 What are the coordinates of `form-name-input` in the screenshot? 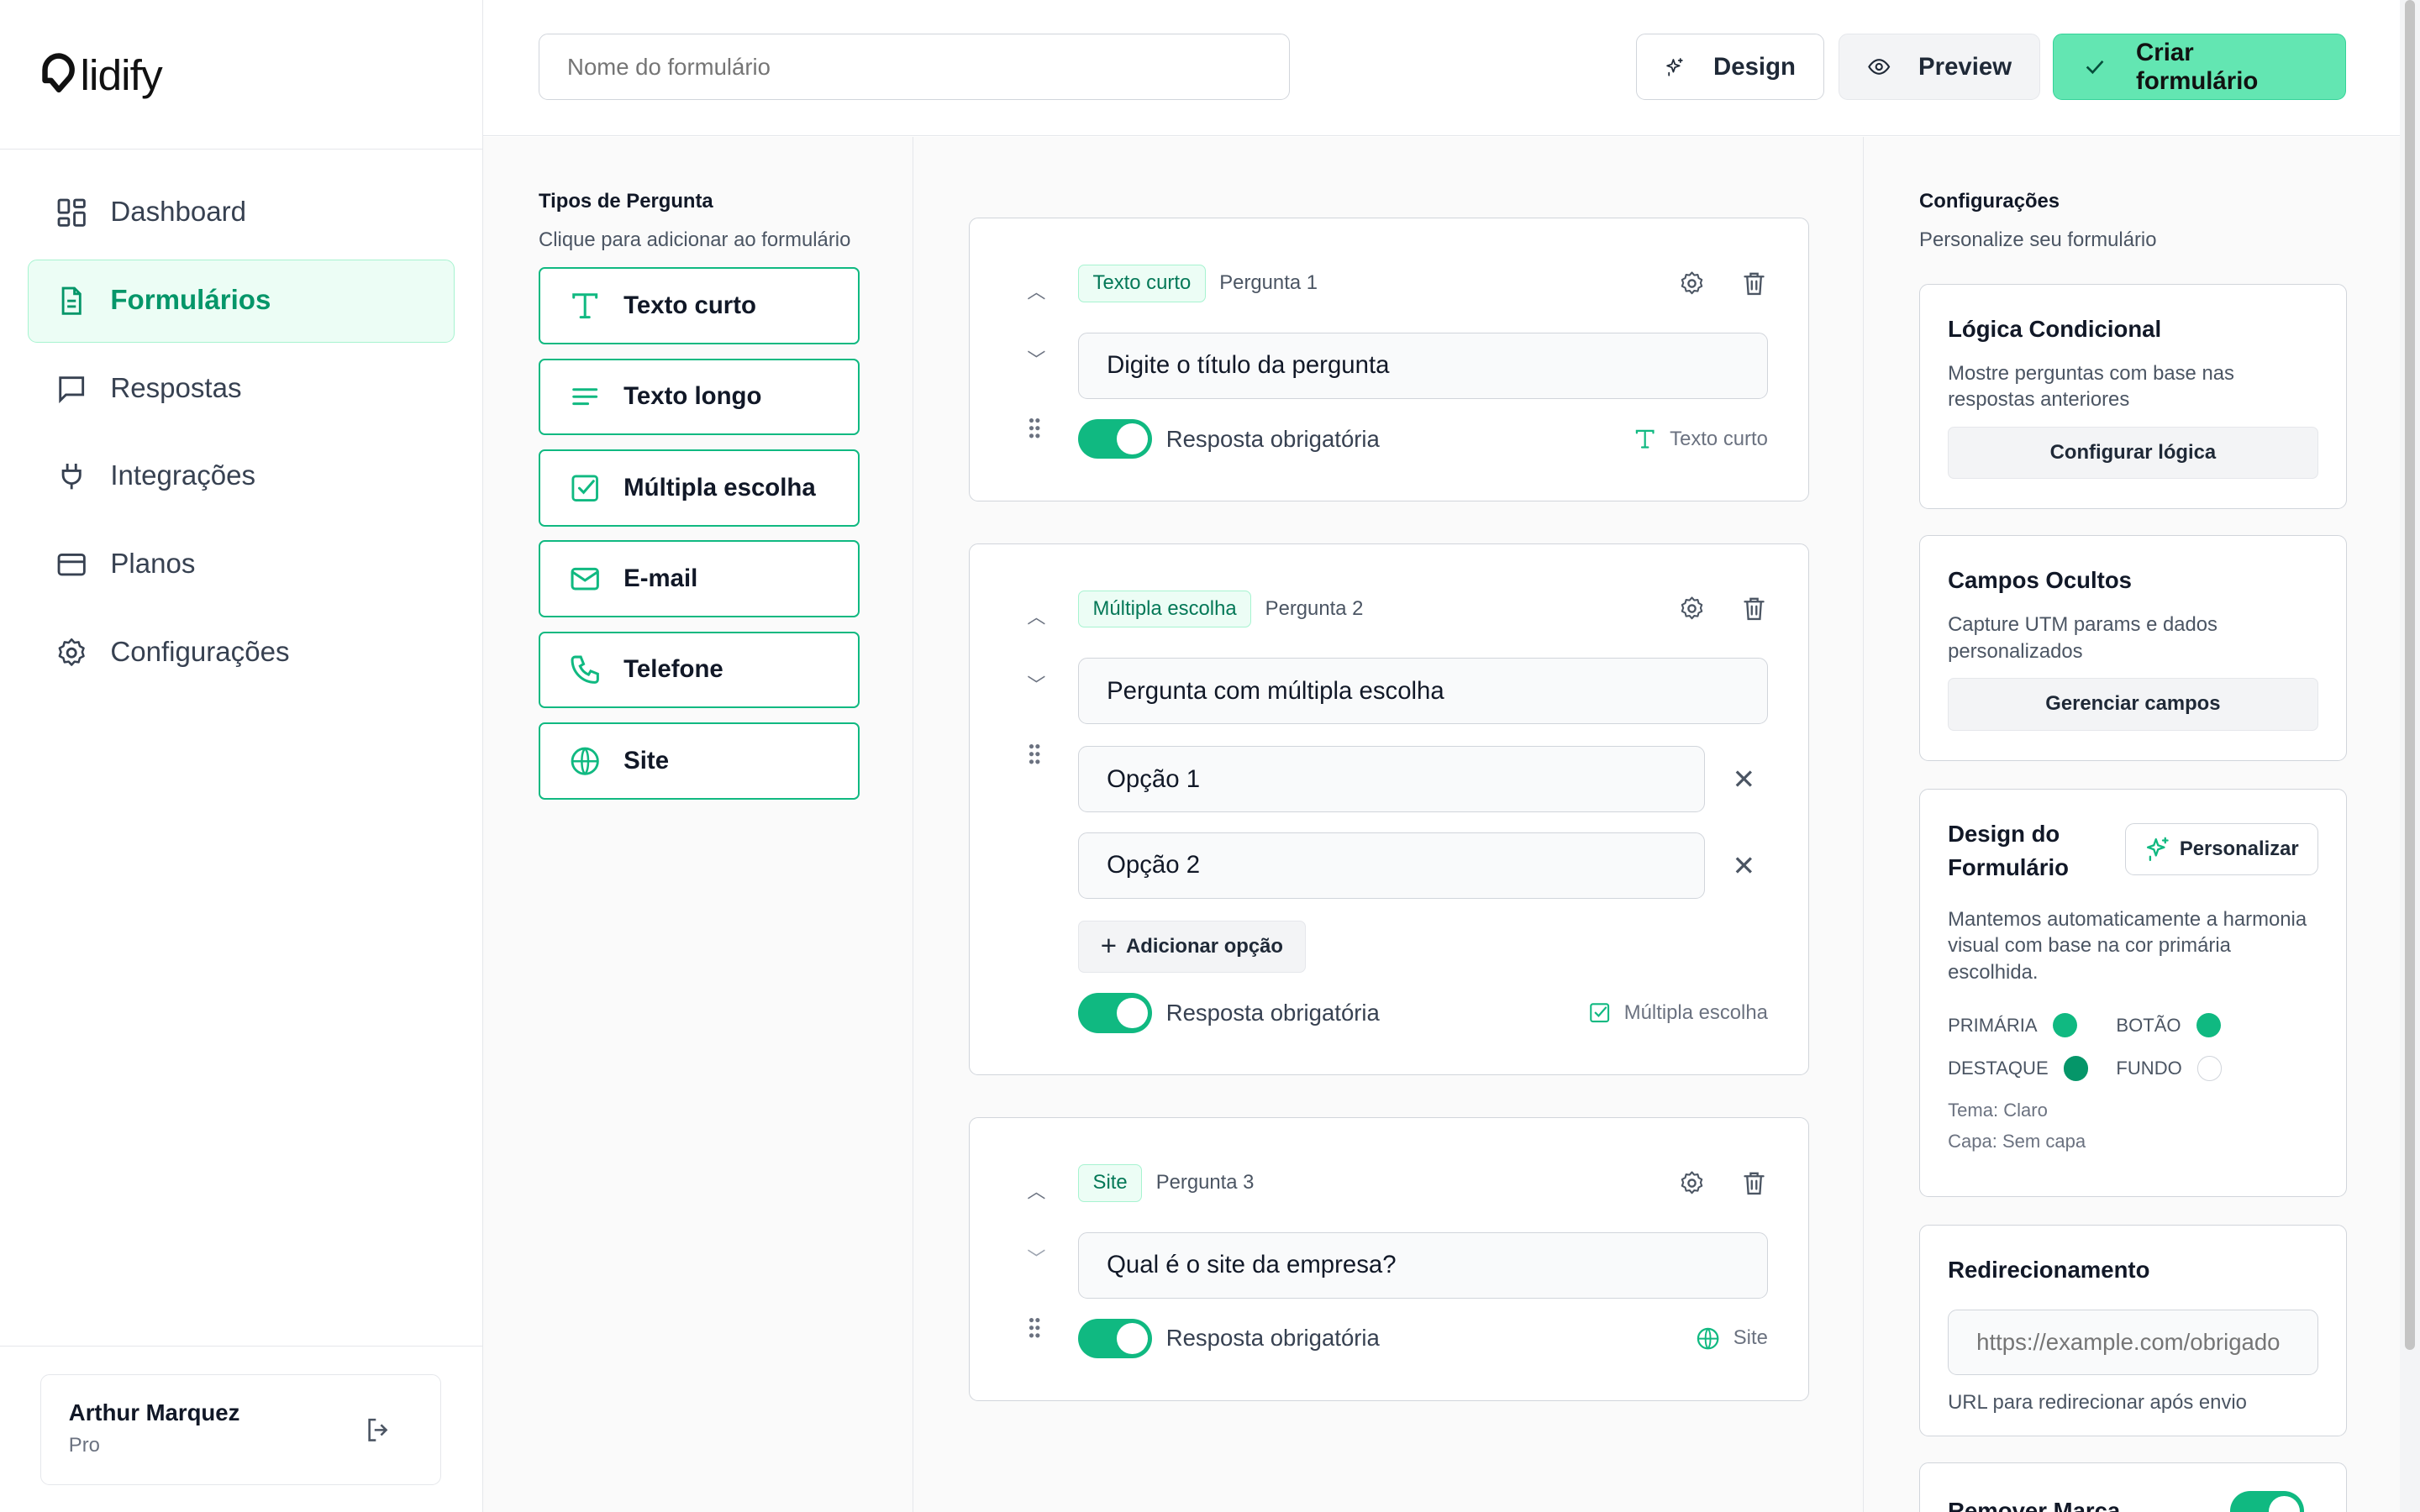 It's located at (915, 67).